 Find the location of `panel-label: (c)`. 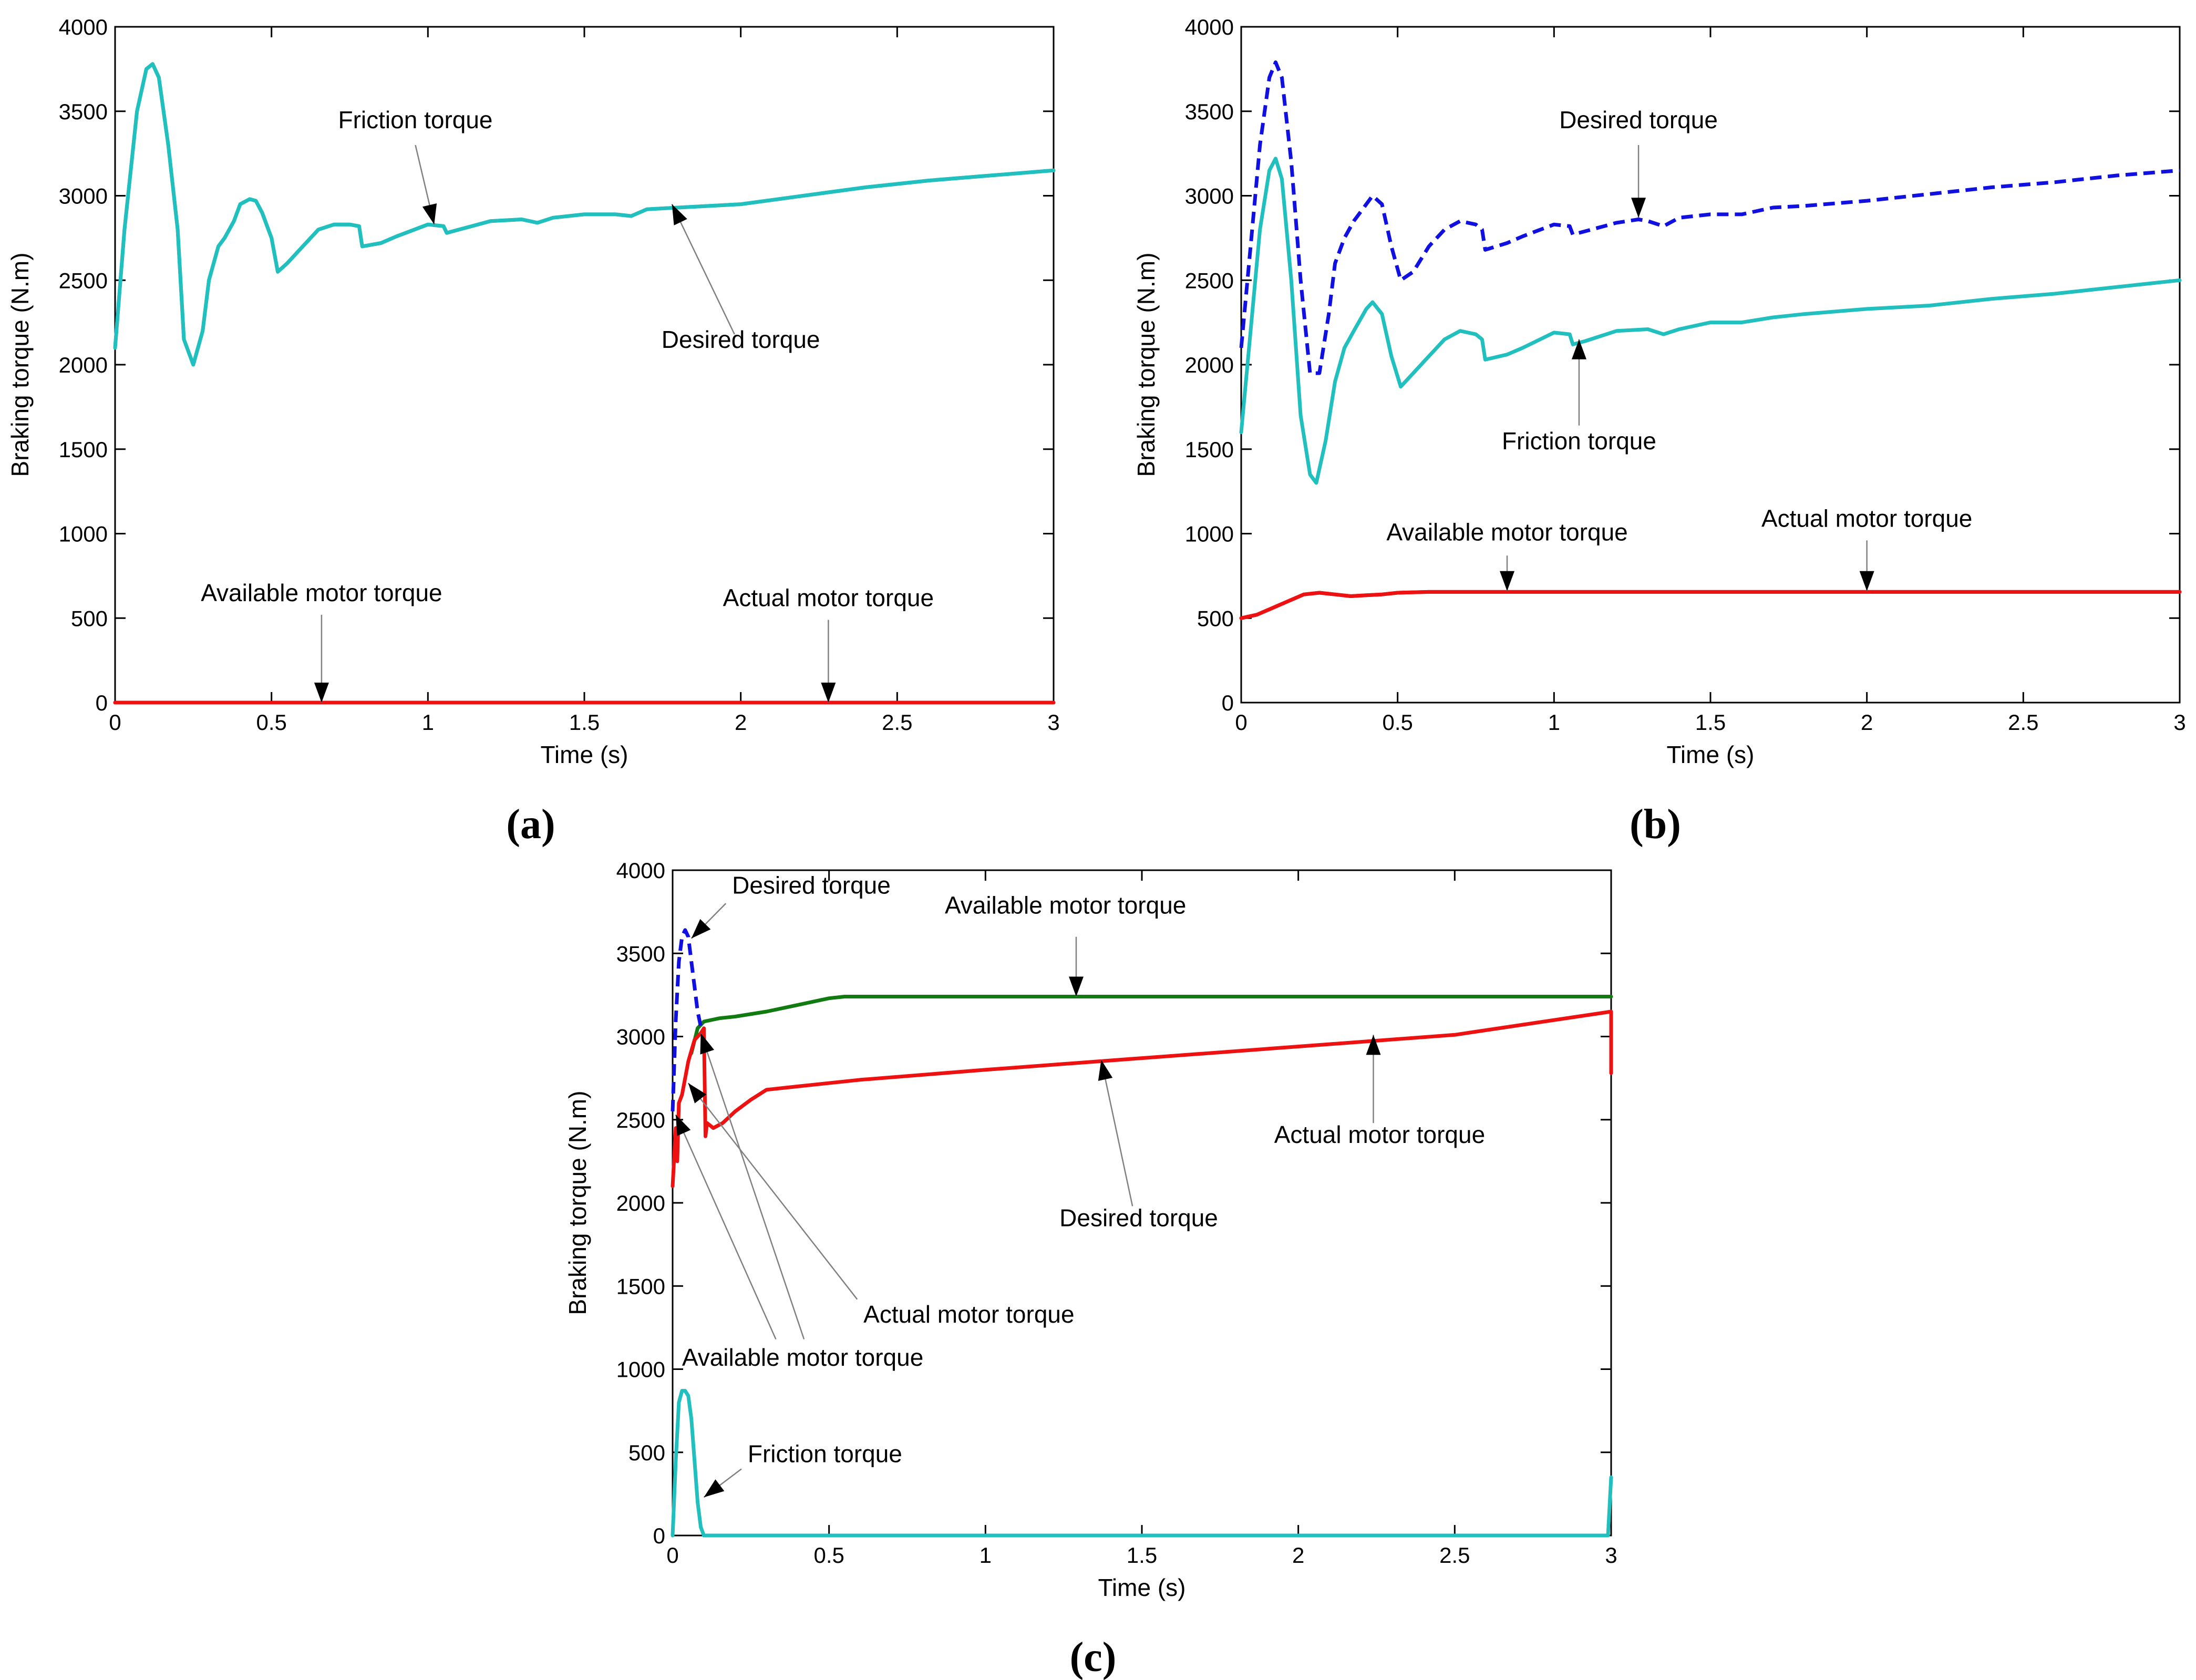

panel-label: (c) is located at coordinates (1093, 1657).